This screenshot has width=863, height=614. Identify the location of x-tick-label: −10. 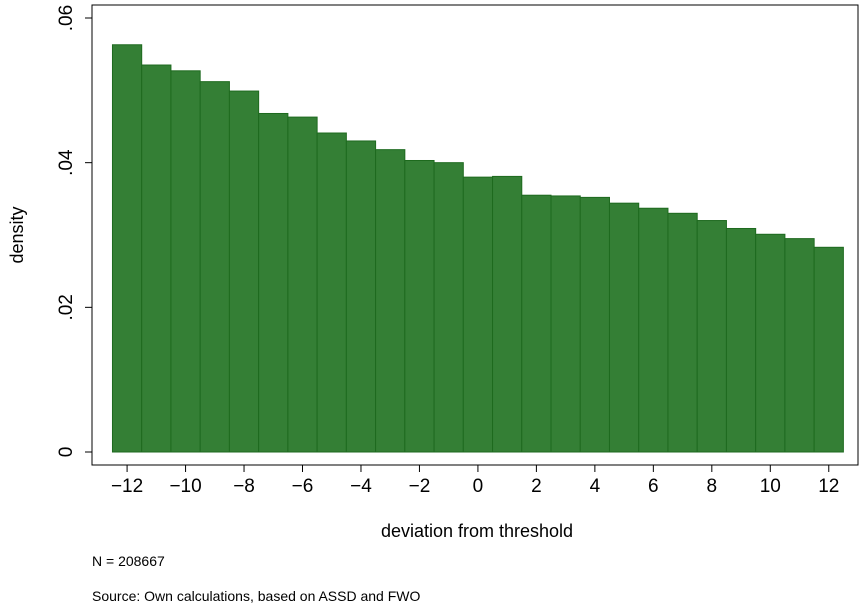
(185, 486).